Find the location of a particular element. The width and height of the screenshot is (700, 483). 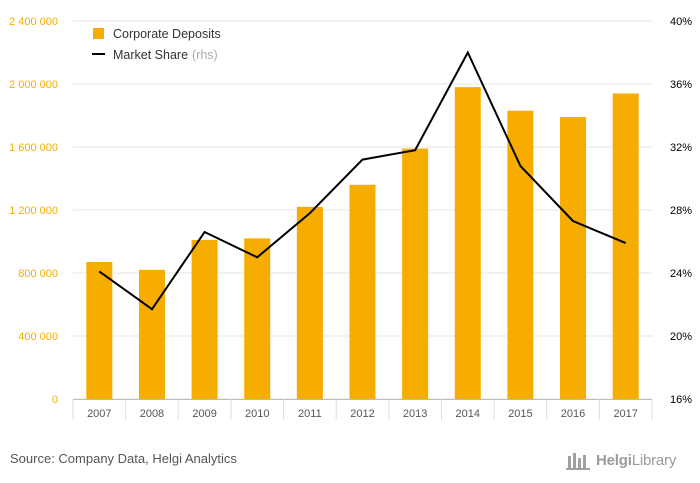

logo-regular-text: Library is located at coordinates (654, 460).